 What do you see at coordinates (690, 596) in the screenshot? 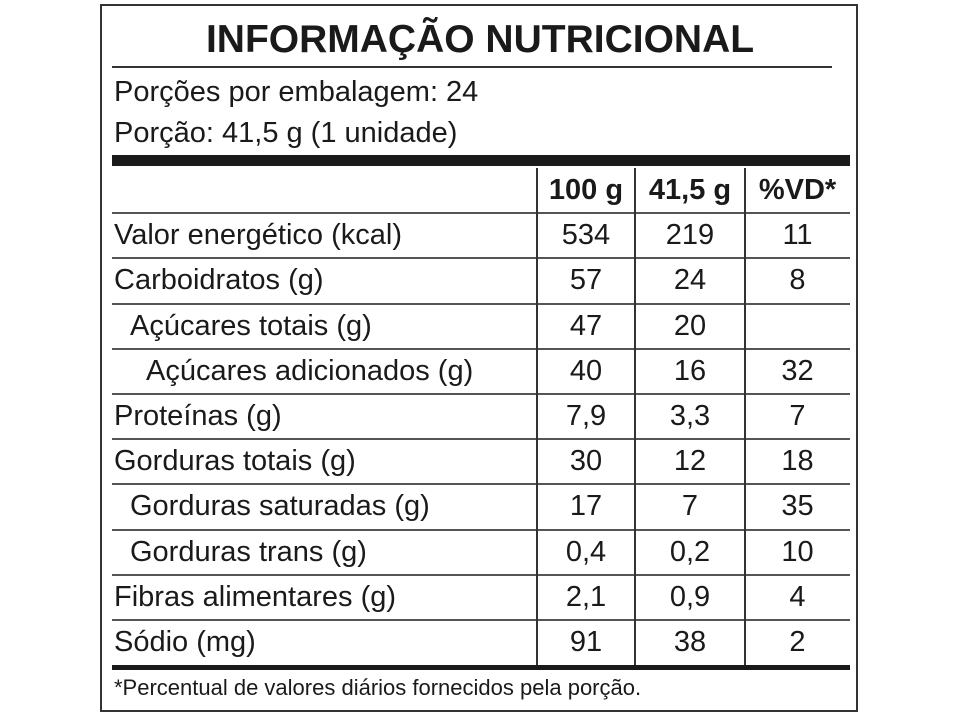
I see `nutrient-value: 0,9` at bounding box center [690, 596].